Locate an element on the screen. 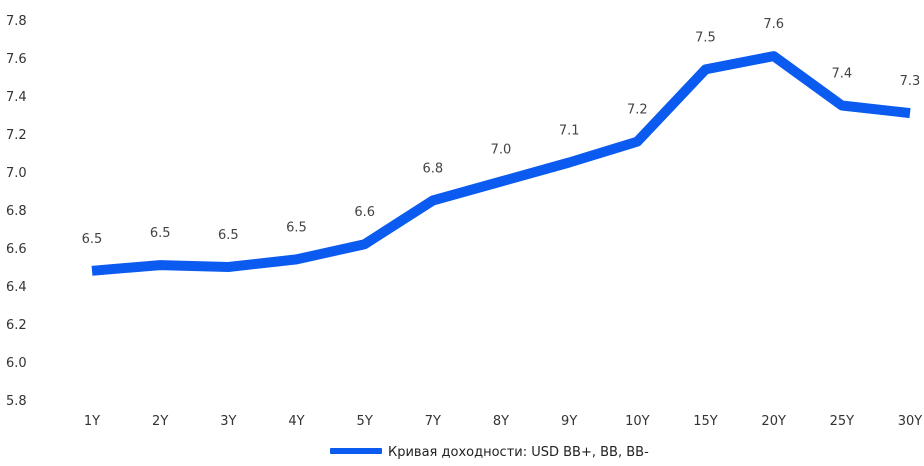 This screenshot has width=924, height=466. y-tick-label: 6.8 is located at coordinates (16, 211).